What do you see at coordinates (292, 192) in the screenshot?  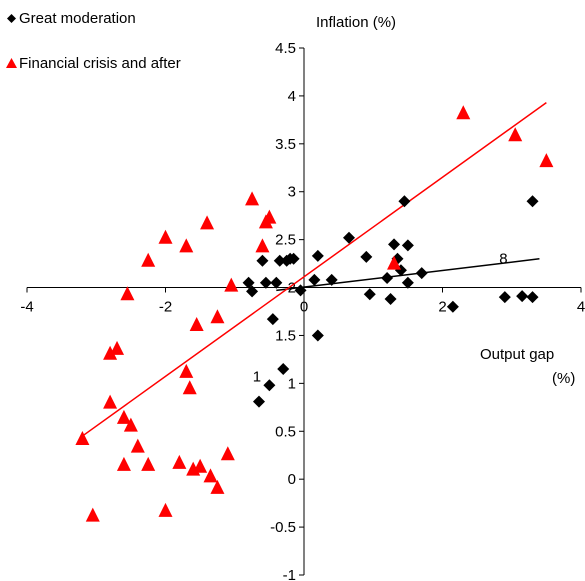 I see `y-tick-label: 3` at bounding box center [292, 192].